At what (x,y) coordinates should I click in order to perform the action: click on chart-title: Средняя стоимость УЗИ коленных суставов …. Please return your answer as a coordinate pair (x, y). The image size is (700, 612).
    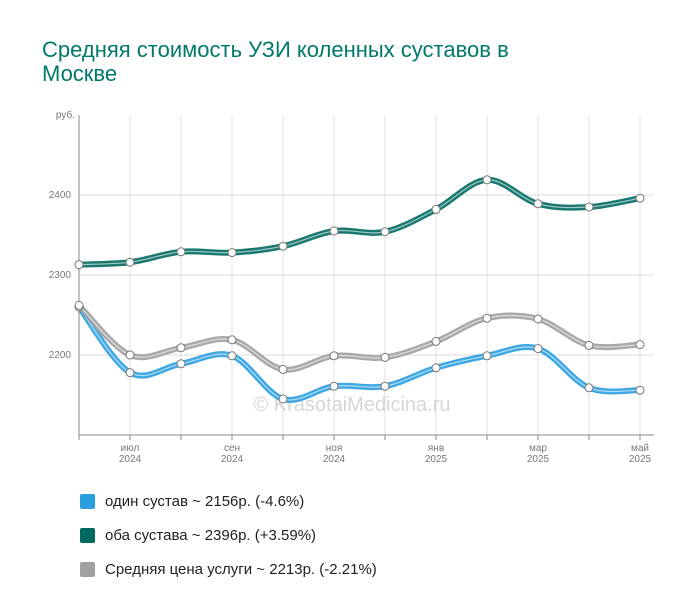
    Looking at the image, I should click on (275, 61).